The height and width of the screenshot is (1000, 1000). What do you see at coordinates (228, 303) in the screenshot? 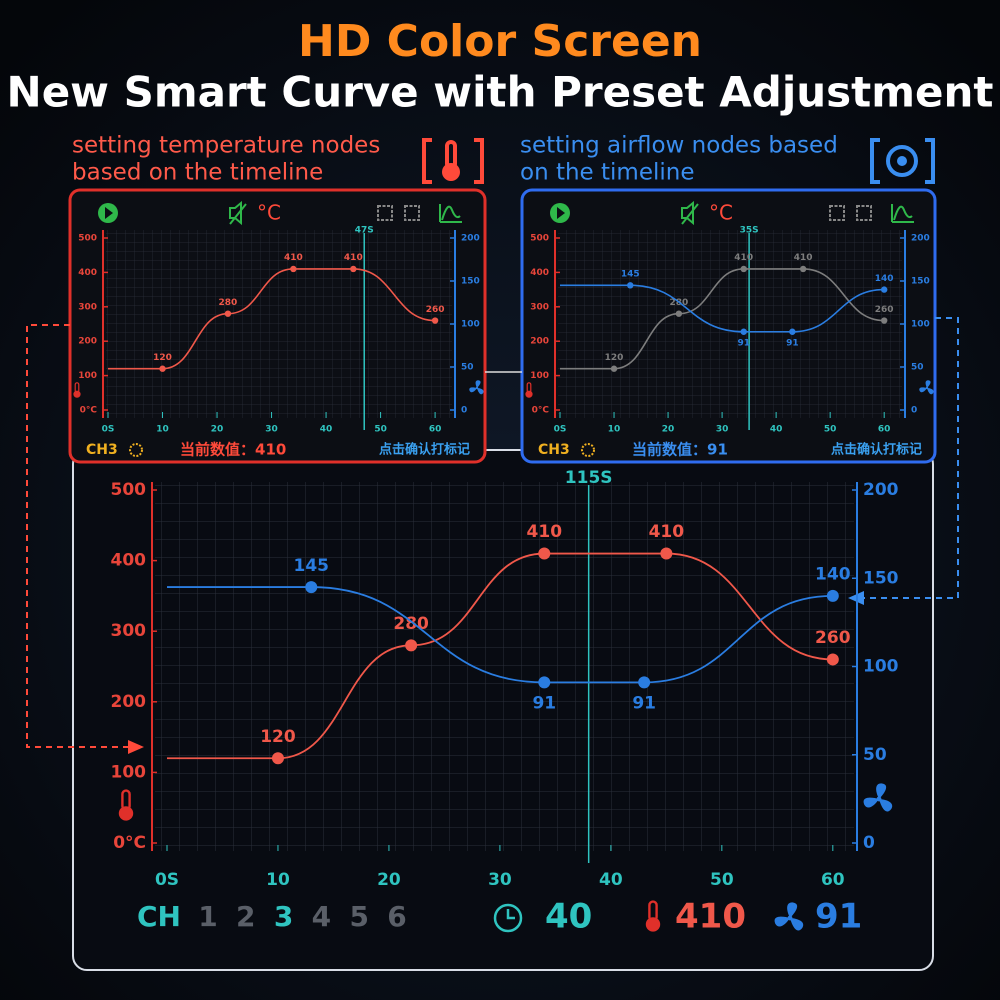
I see `data-label: 280` at bounding box center [228, 303].